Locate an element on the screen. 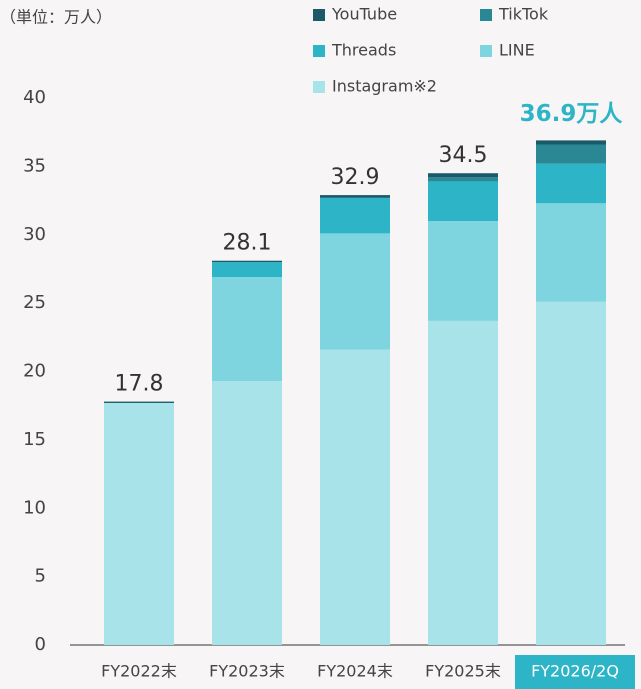 The image size is (641, 689). x-tick-label: FY2024末 is located at coordinates (355, 671).